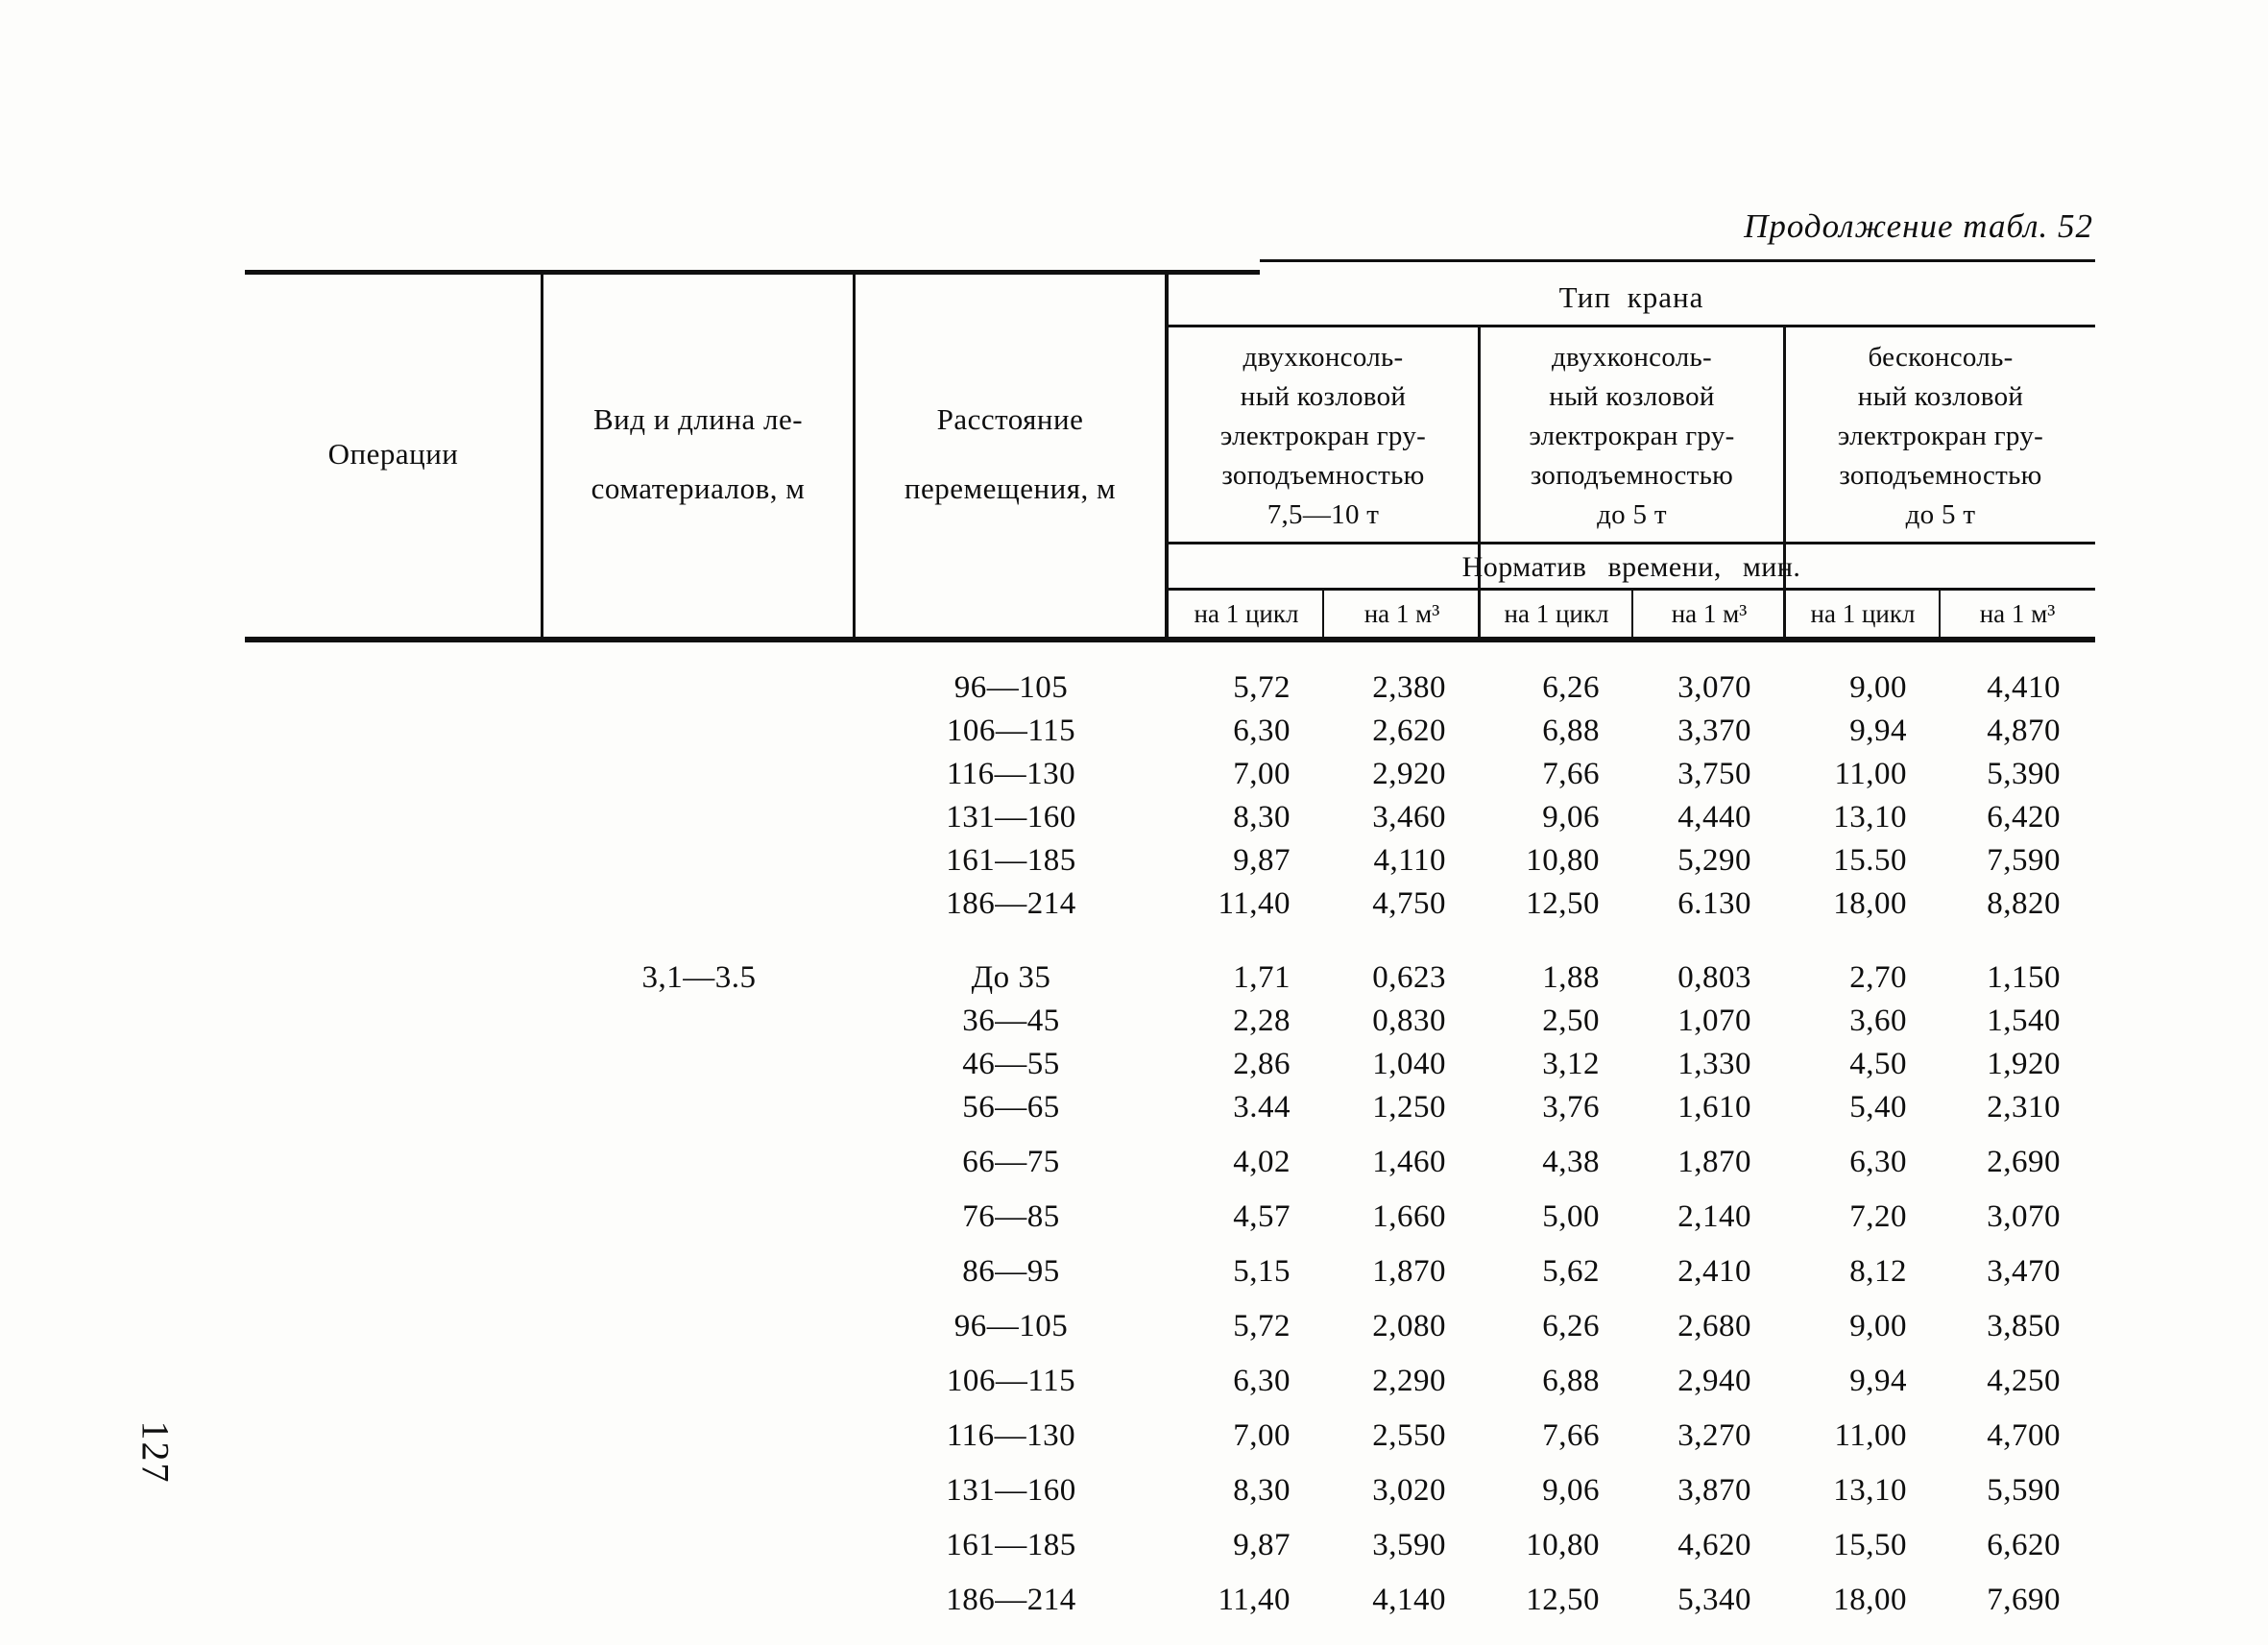 The image size is (2268, 1645). What do you see at coordinates (1170, 1116) in the screenshot?
I see `table-row: 56—65 3.44 1,250 3,76 1,610 5,40 2,310` at bounding box center [1170, 1116].